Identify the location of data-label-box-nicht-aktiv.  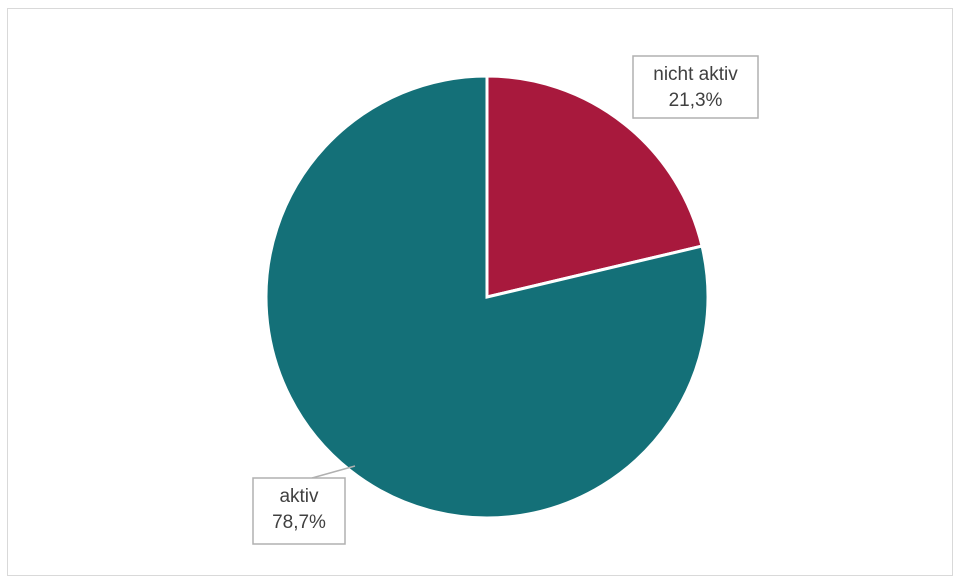
(695, 87).